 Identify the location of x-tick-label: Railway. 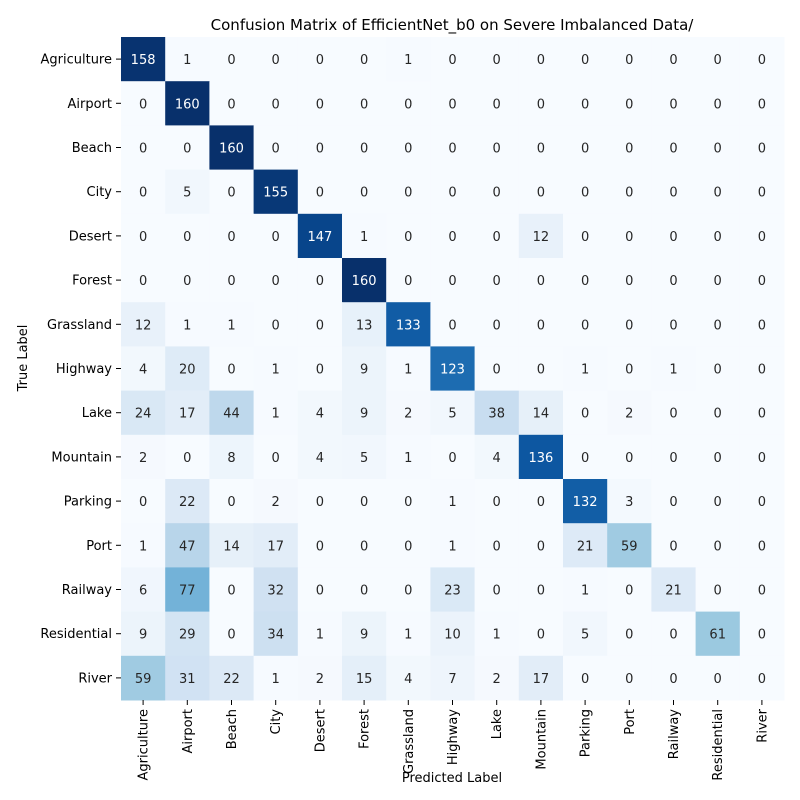
(674, 734).